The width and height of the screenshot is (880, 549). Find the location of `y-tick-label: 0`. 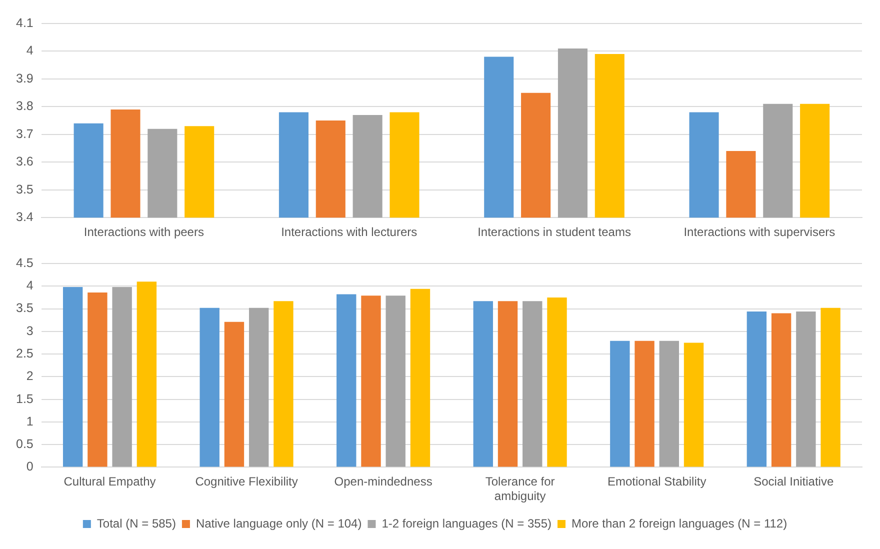

y-tick-label: 0 is located at coordinates (30, 467).